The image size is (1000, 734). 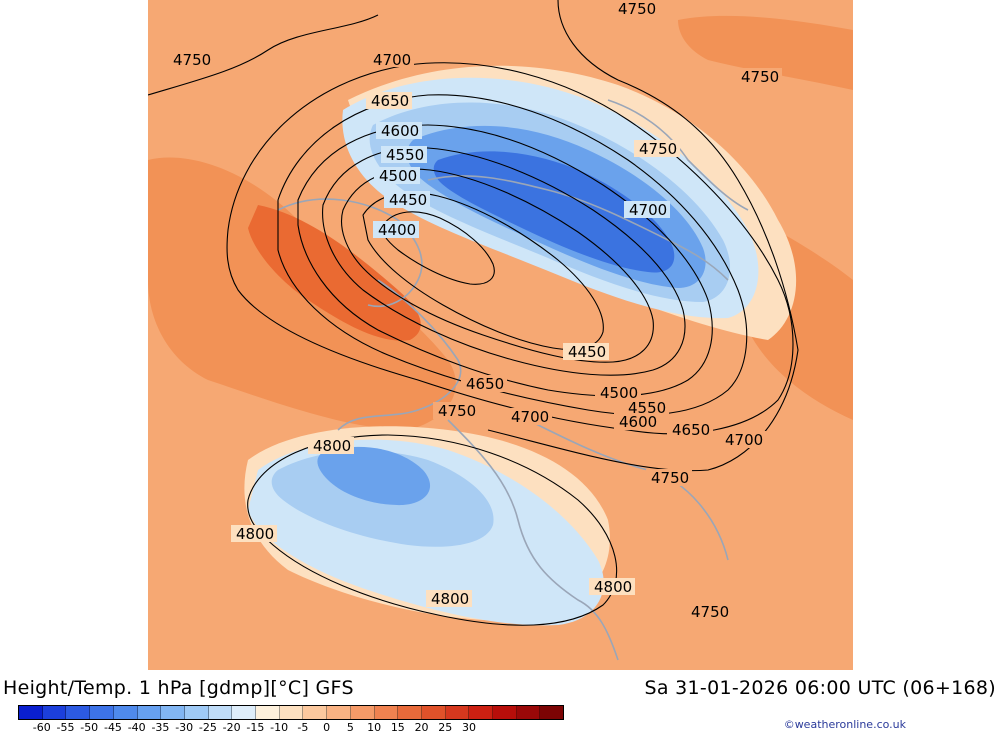 I want to click on coastline-siberia, so click(x=678, y=155).